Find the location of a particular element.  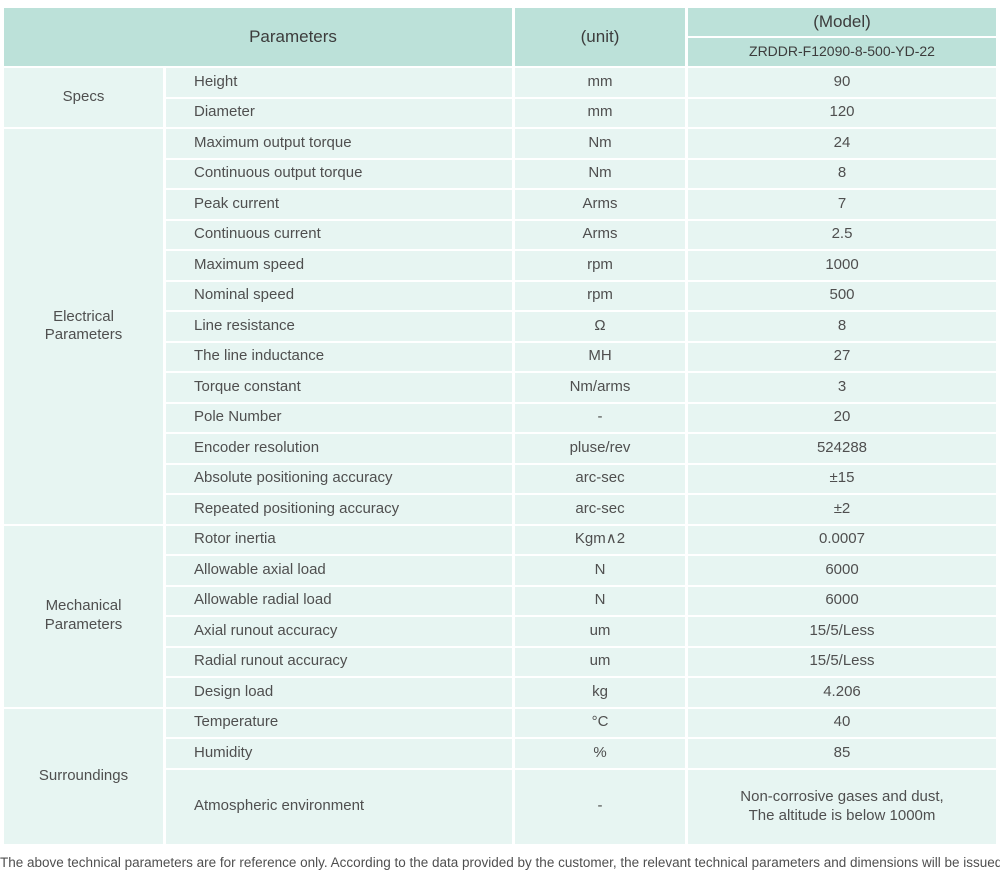

value-height: 90 is located at coordinates (842, 82).